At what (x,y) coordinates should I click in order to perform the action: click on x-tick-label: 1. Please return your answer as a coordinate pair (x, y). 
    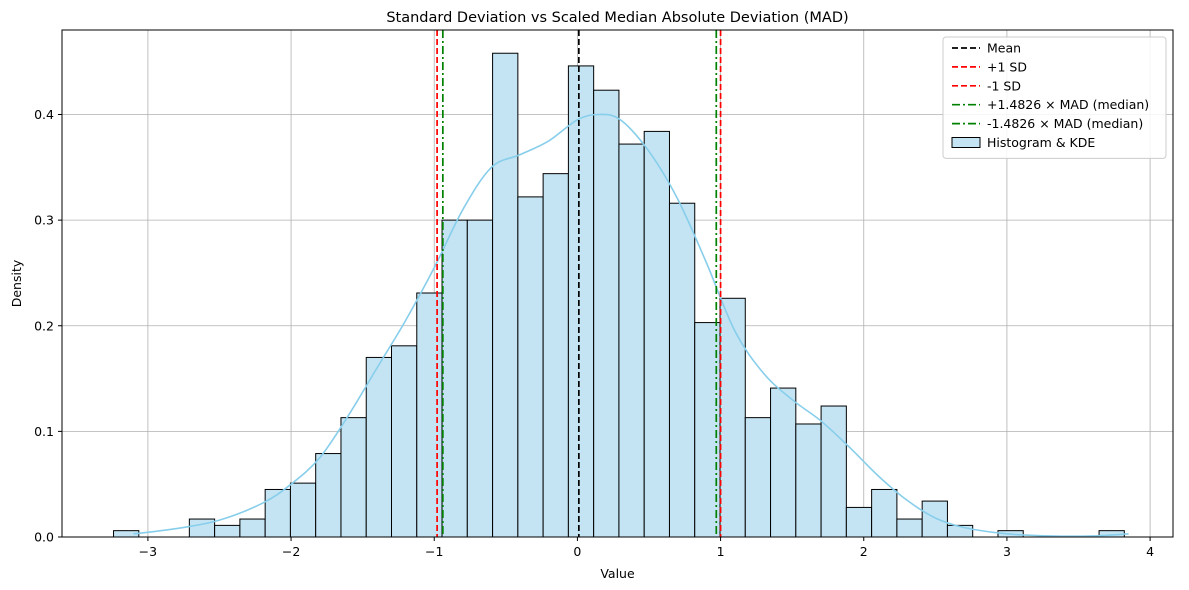
    Looking at the image, I should click on (721, 551).